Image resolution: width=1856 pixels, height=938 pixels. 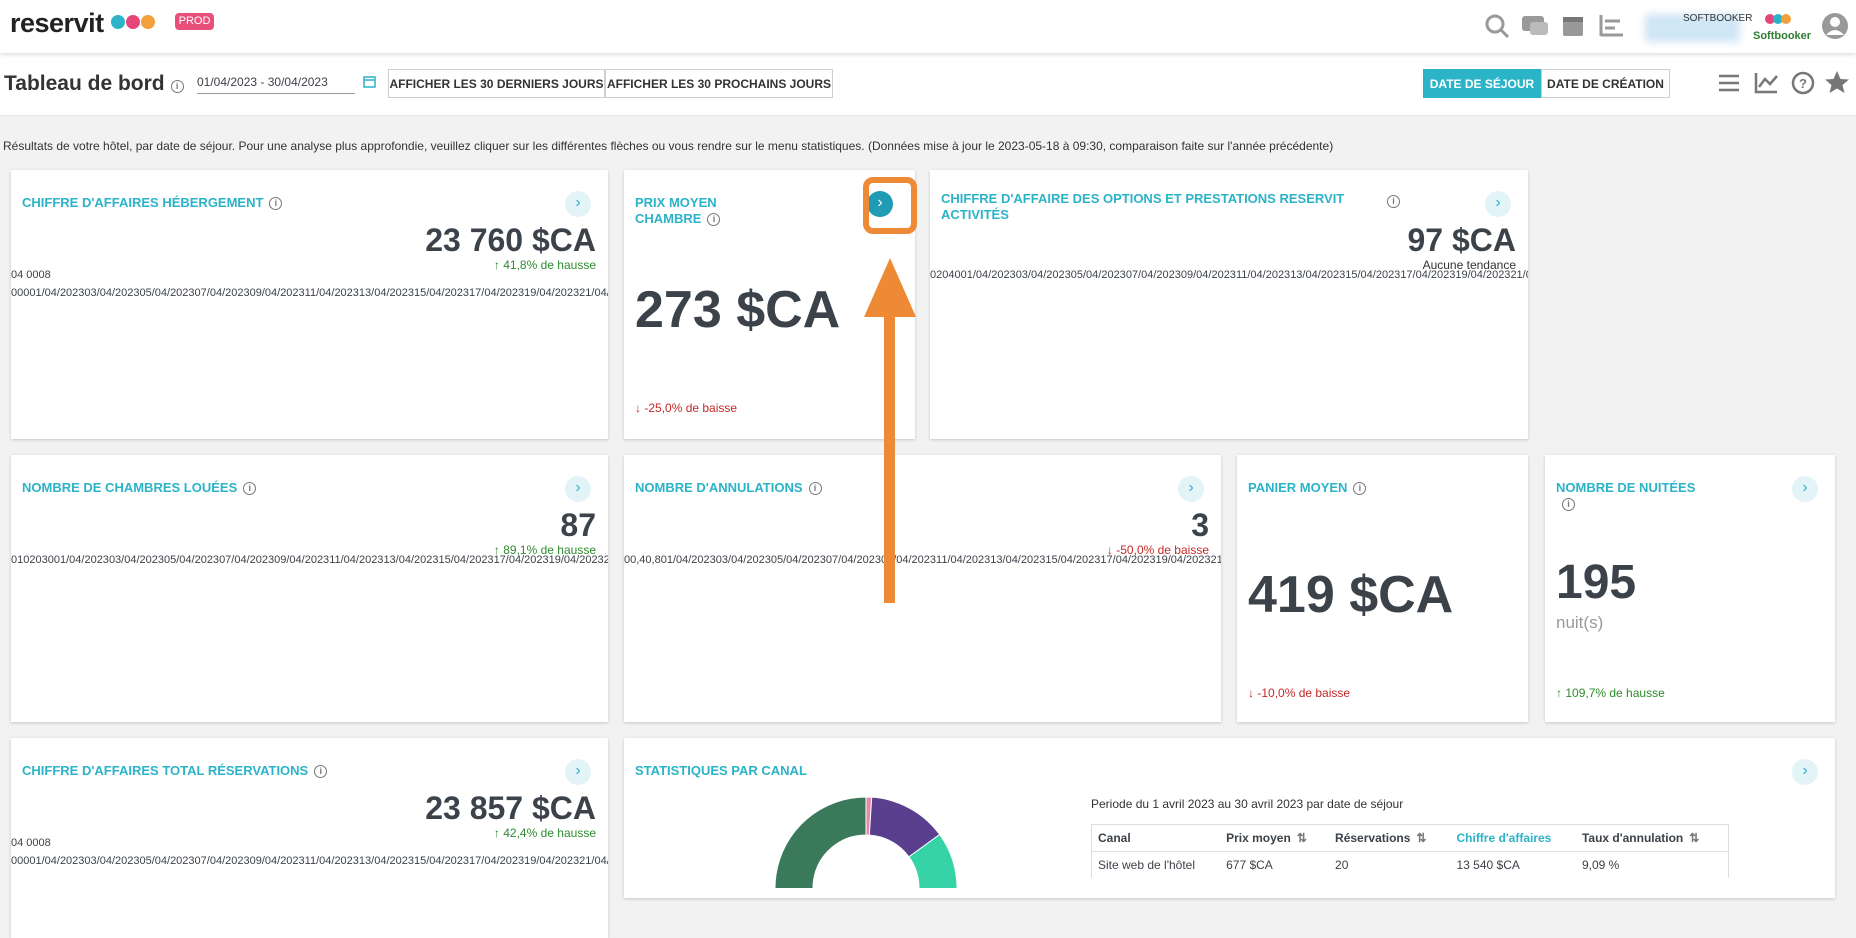 I want to click on column-header: Prix moyen ⇅, so click(x=1274, y=838).